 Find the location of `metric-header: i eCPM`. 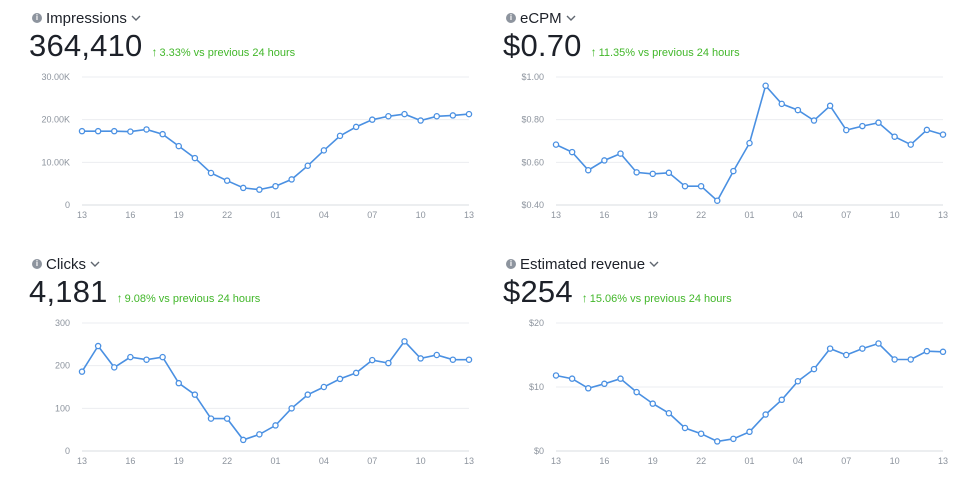

metric-header: i eCPM is located at coordinates (541, 18).